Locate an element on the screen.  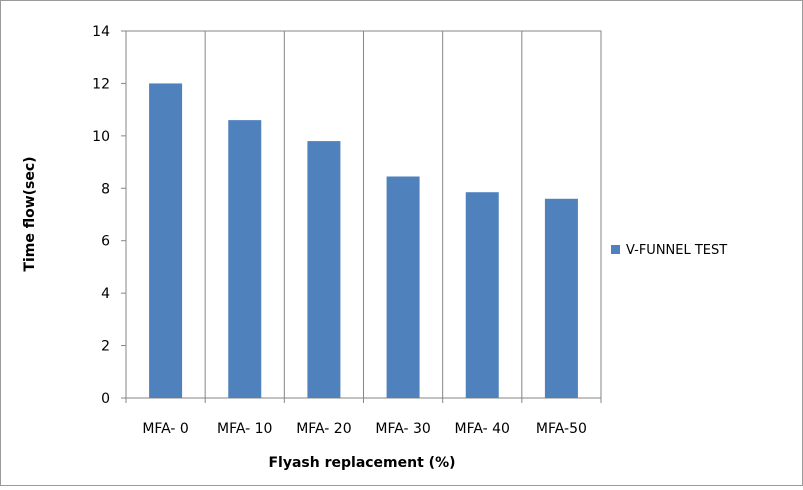
y-tick-label: 10 is located at coordinates (101, 137).